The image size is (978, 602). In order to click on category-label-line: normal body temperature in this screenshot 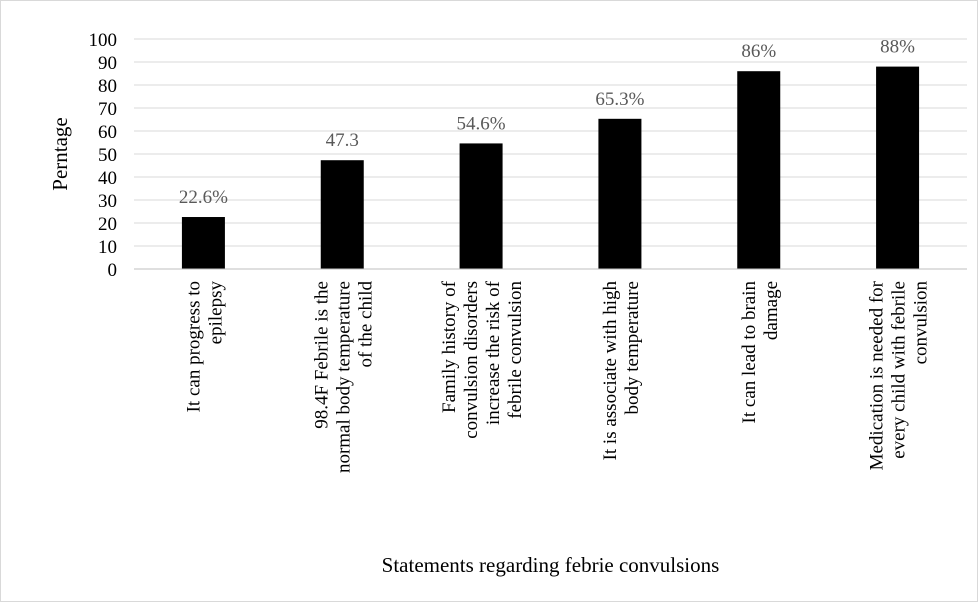, I will do `click(343, 377)`.